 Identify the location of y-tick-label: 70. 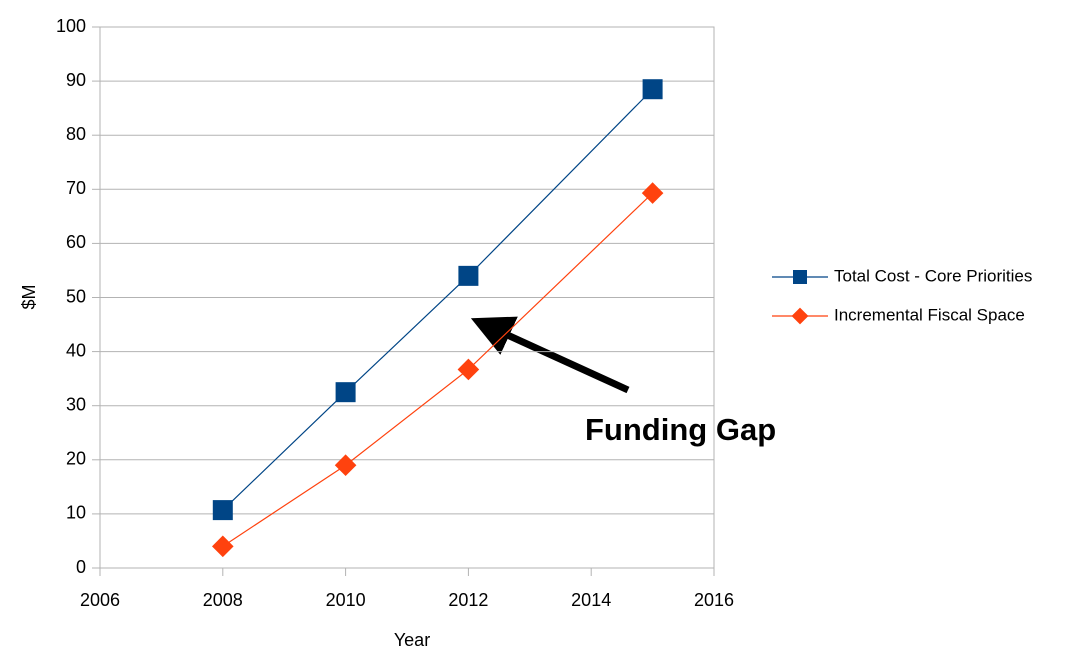
(76, 188).